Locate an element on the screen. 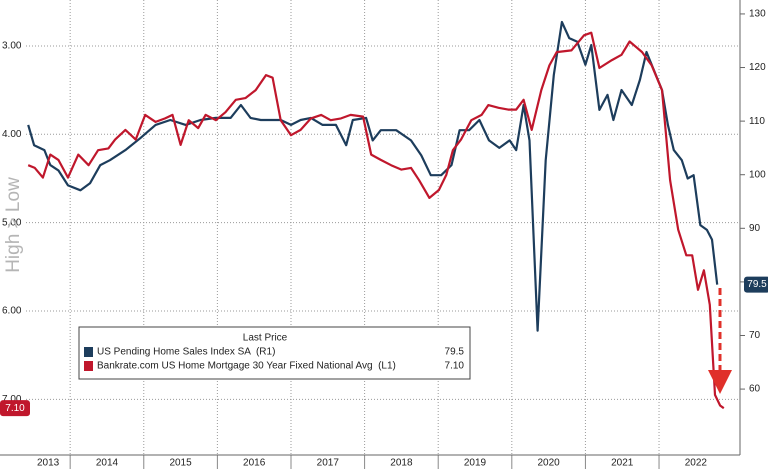 Image resolution: width=768 pixels, height=469 pixels. y-axis-label: High > Low is located at coordinates (13, 225).